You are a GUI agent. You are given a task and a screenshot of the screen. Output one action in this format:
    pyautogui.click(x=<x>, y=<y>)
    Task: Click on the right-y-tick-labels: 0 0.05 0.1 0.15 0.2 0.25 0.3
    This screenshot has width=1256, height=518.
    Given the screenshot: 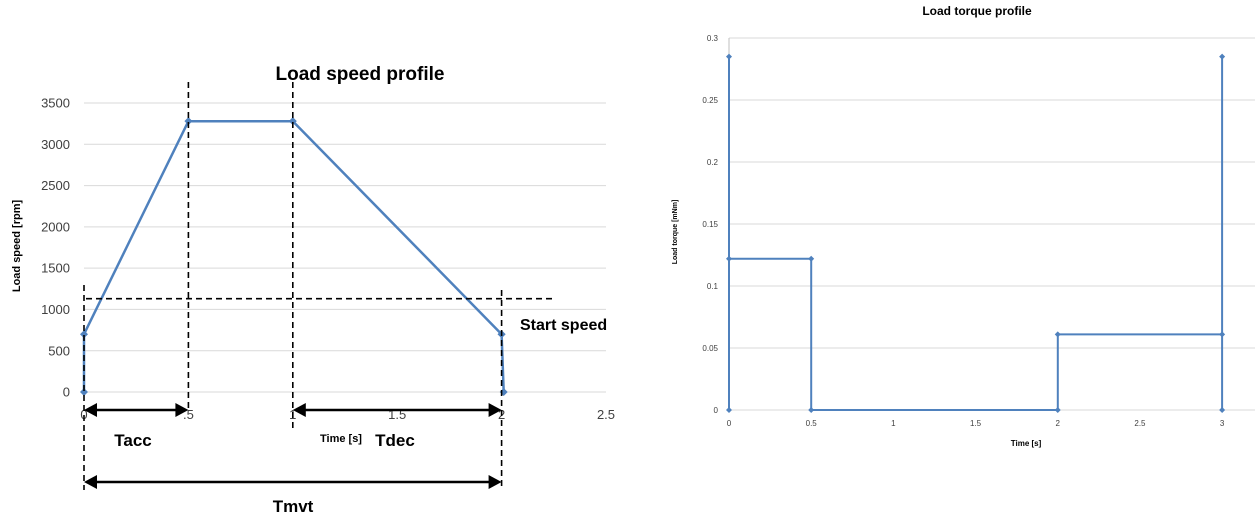 What is the action you would take?
    pyautogui.click(x=710, y=224)
    